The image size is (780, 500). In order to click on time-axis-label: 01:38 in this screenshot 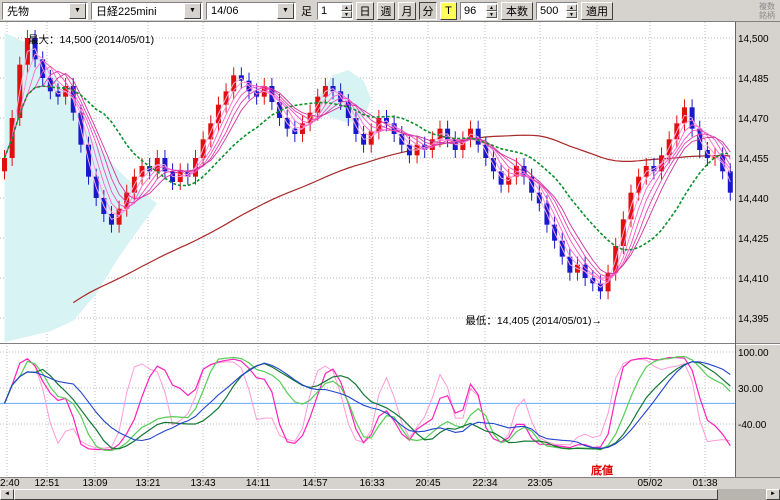, I will do `click(705, 483)`.